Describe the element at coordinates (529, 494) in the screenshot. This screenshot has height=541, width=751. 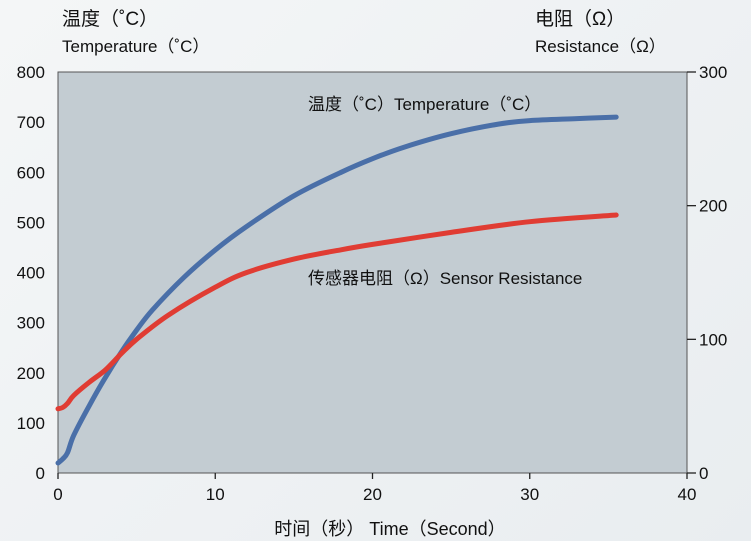
I see `x-tick-label: 30` at that location.